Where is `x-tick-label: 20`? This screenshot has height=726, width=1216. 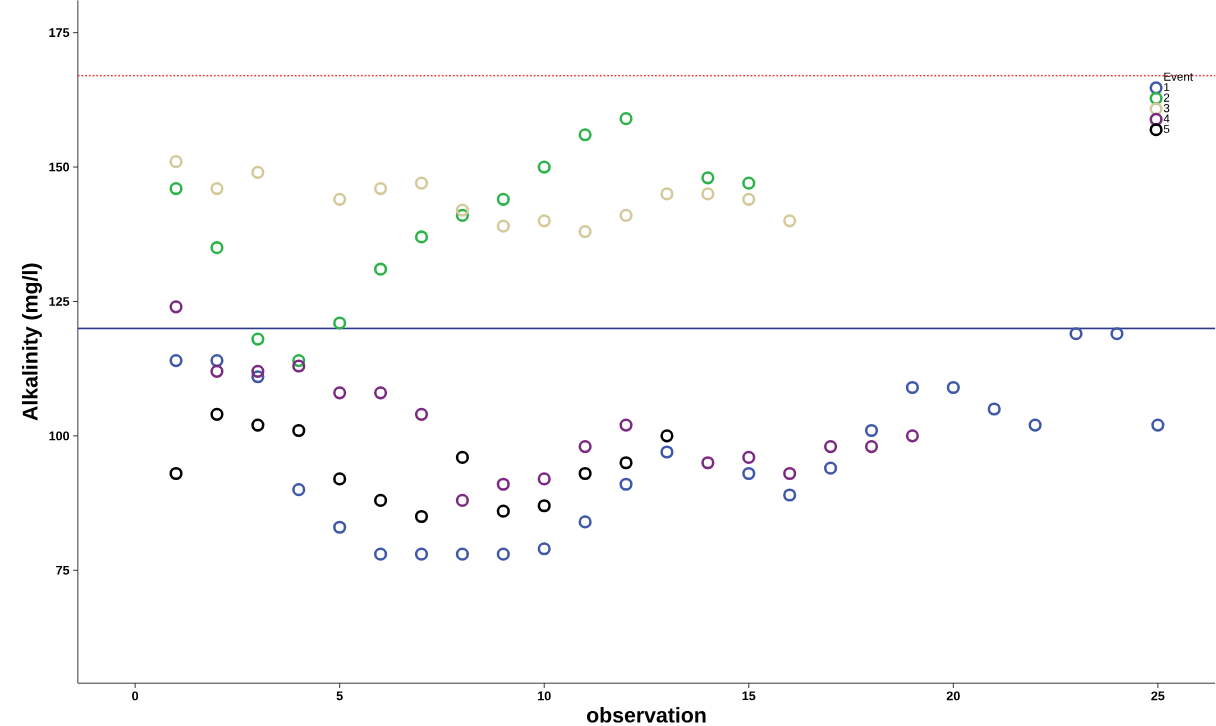
x-tick-label: 20 is located at coordinates (953, 696).